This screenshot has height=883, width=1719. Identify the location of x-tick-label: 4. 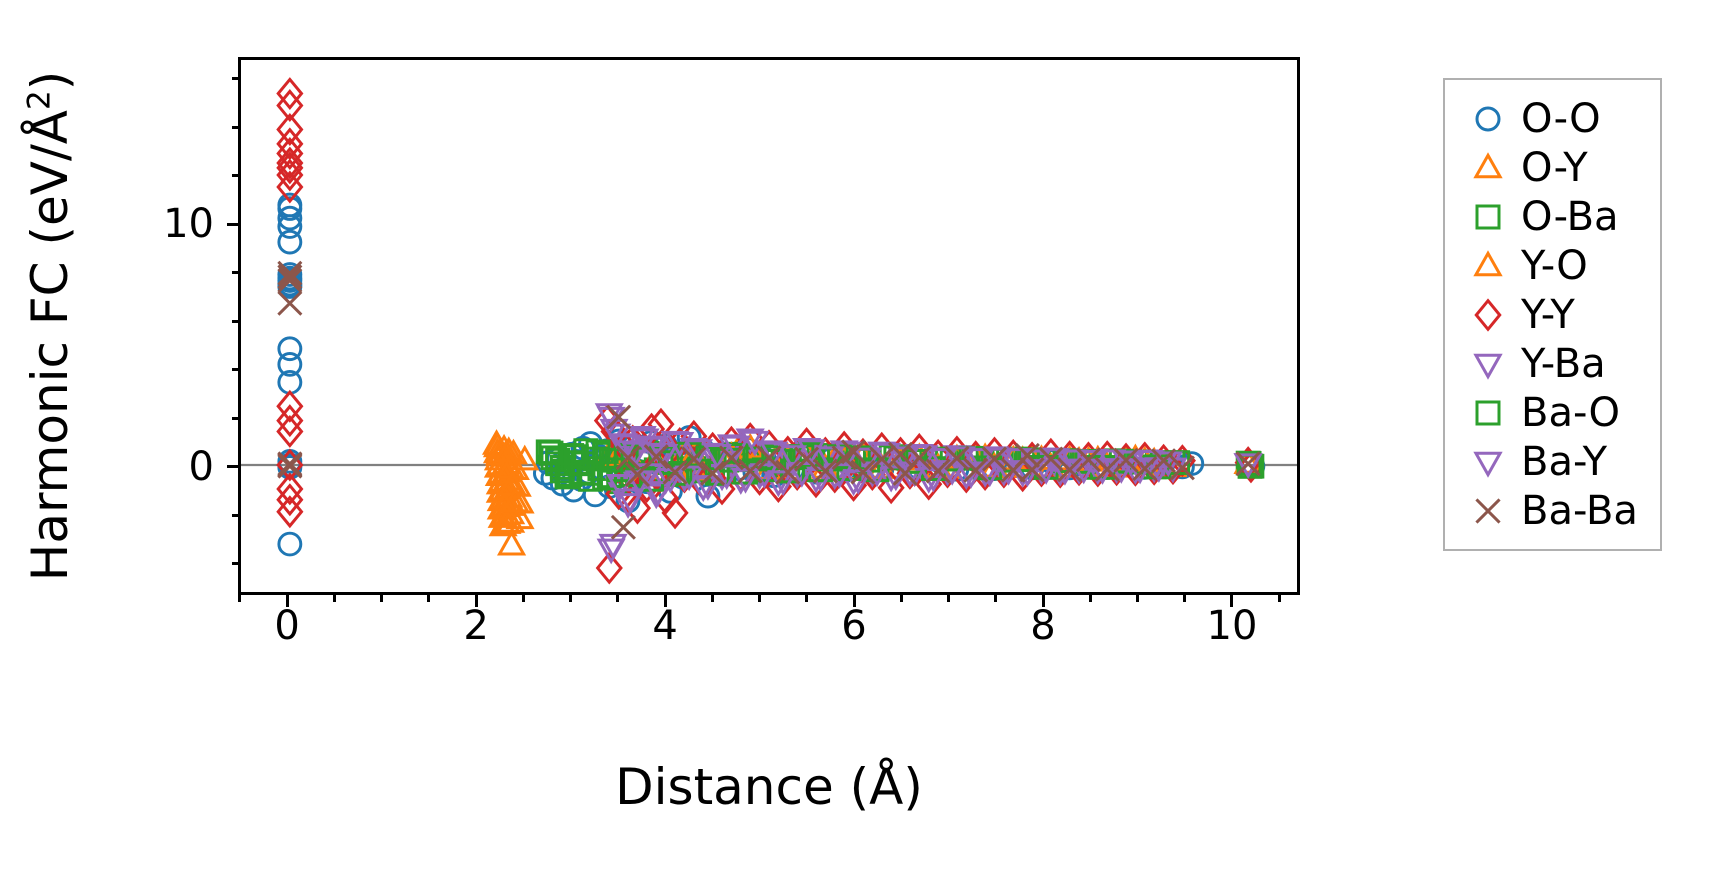
(665, 626).